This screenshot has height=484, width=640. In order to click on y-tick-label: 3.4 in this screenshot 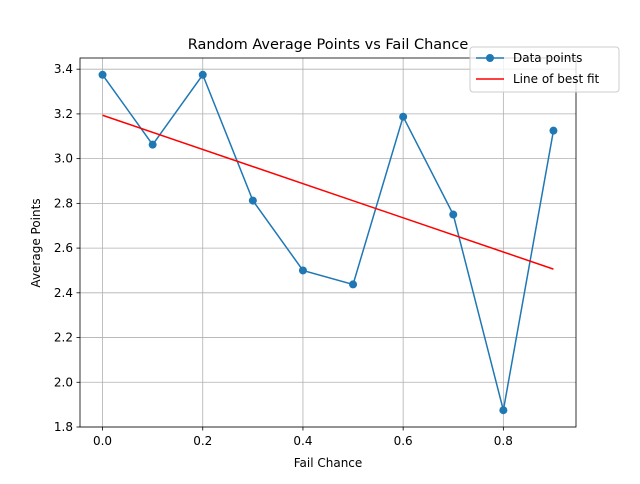, I will do `click(63, 69)`.